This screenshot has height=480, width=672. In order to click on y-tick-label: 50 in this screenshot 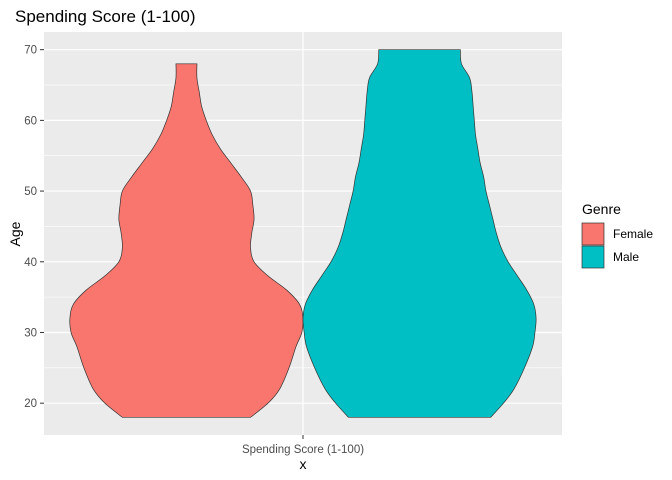, I will do `click(30, 192)`.